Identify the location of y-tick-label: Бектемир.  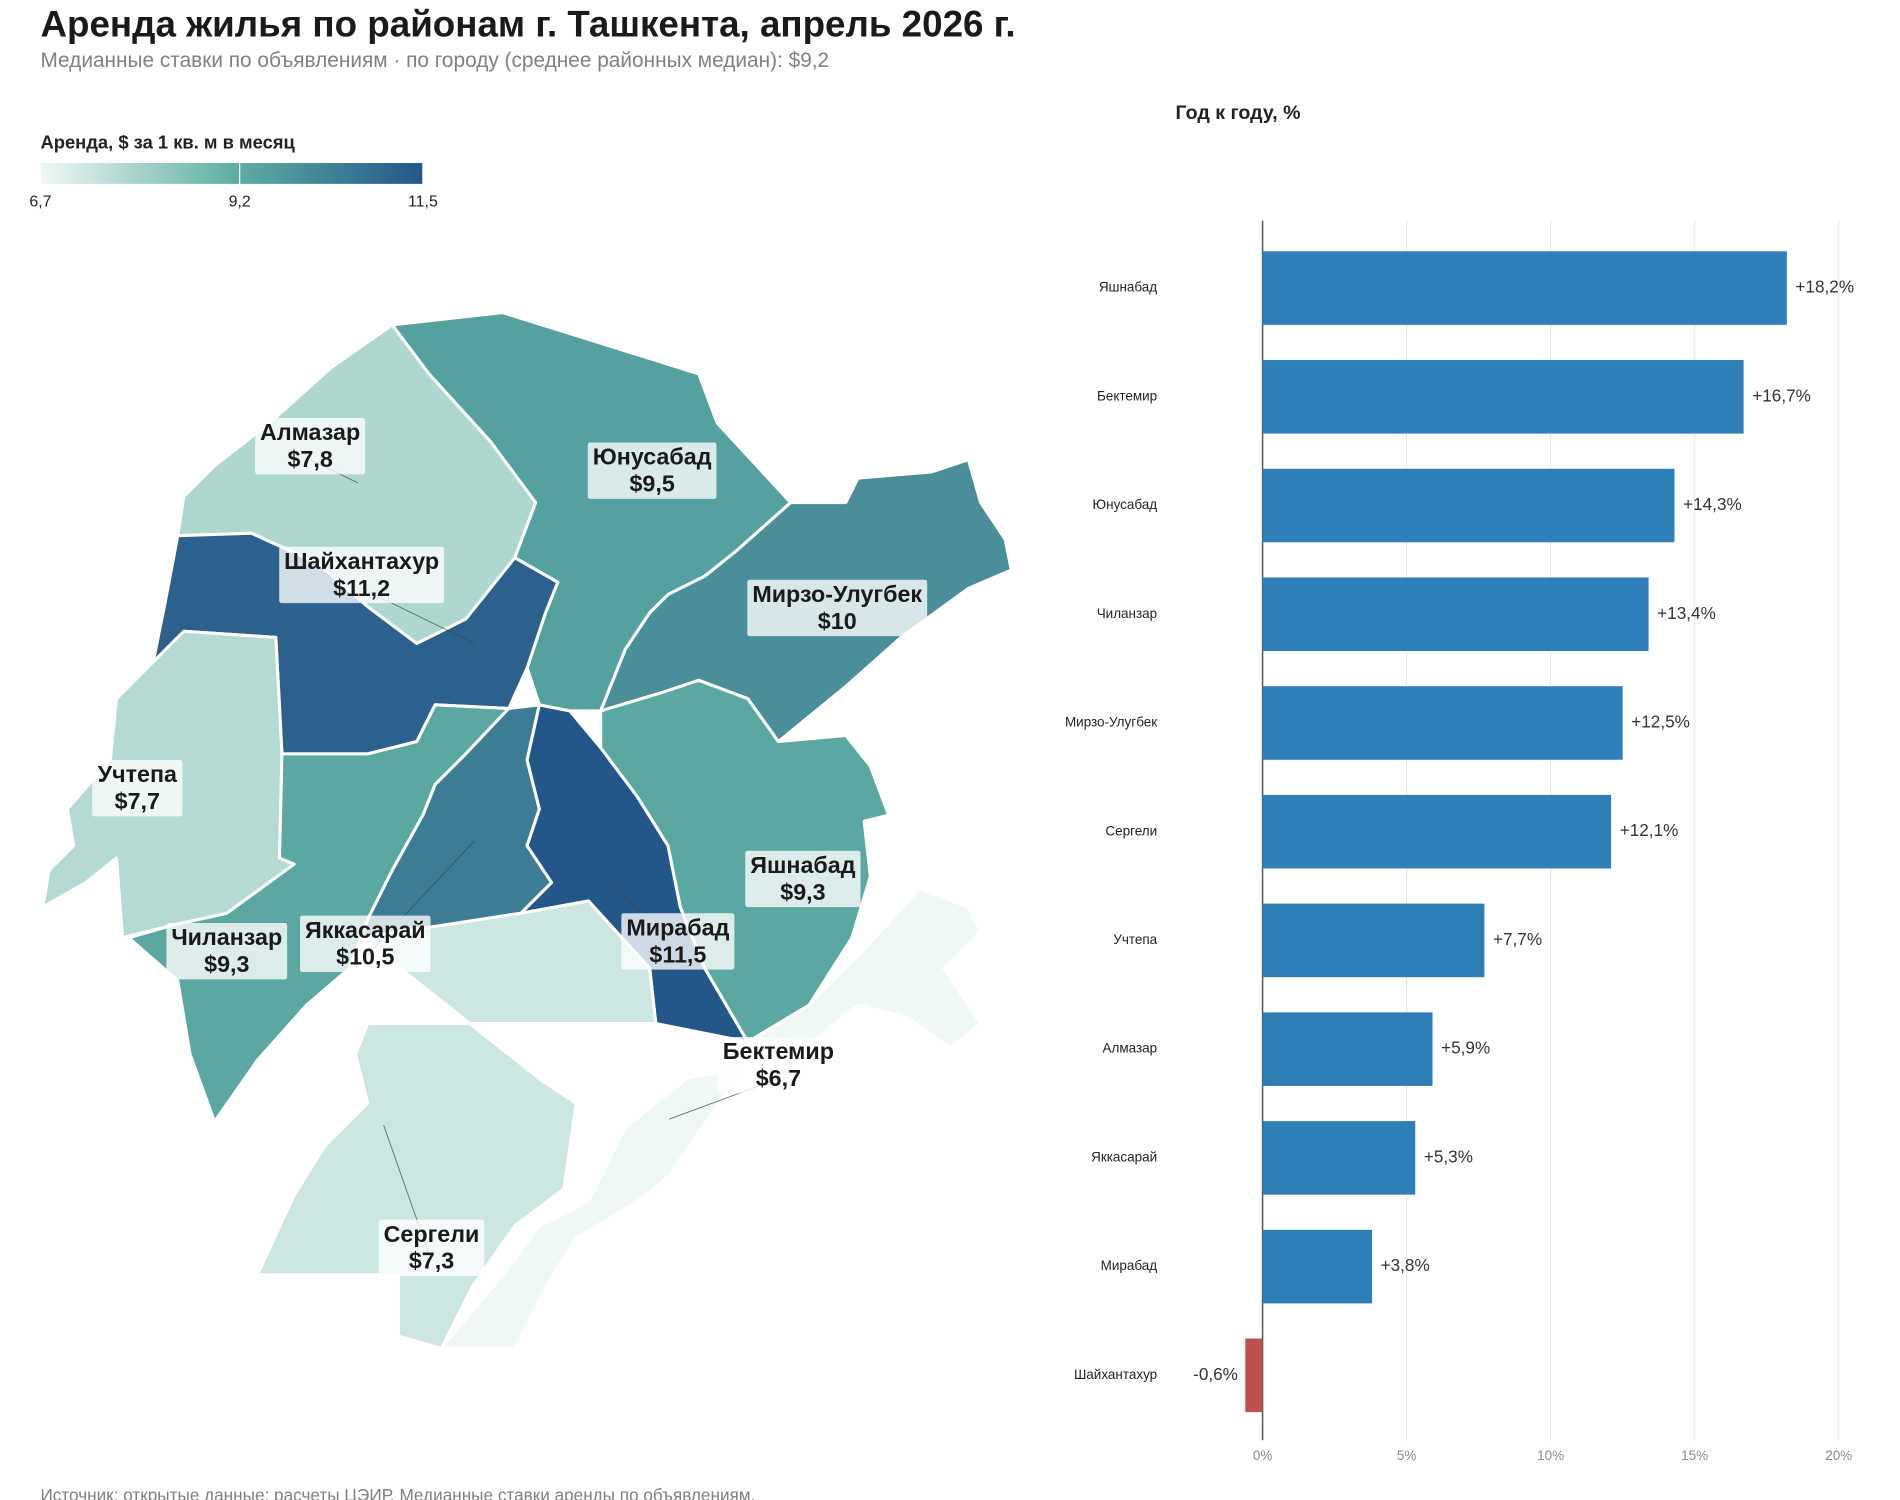
(1127, 395).